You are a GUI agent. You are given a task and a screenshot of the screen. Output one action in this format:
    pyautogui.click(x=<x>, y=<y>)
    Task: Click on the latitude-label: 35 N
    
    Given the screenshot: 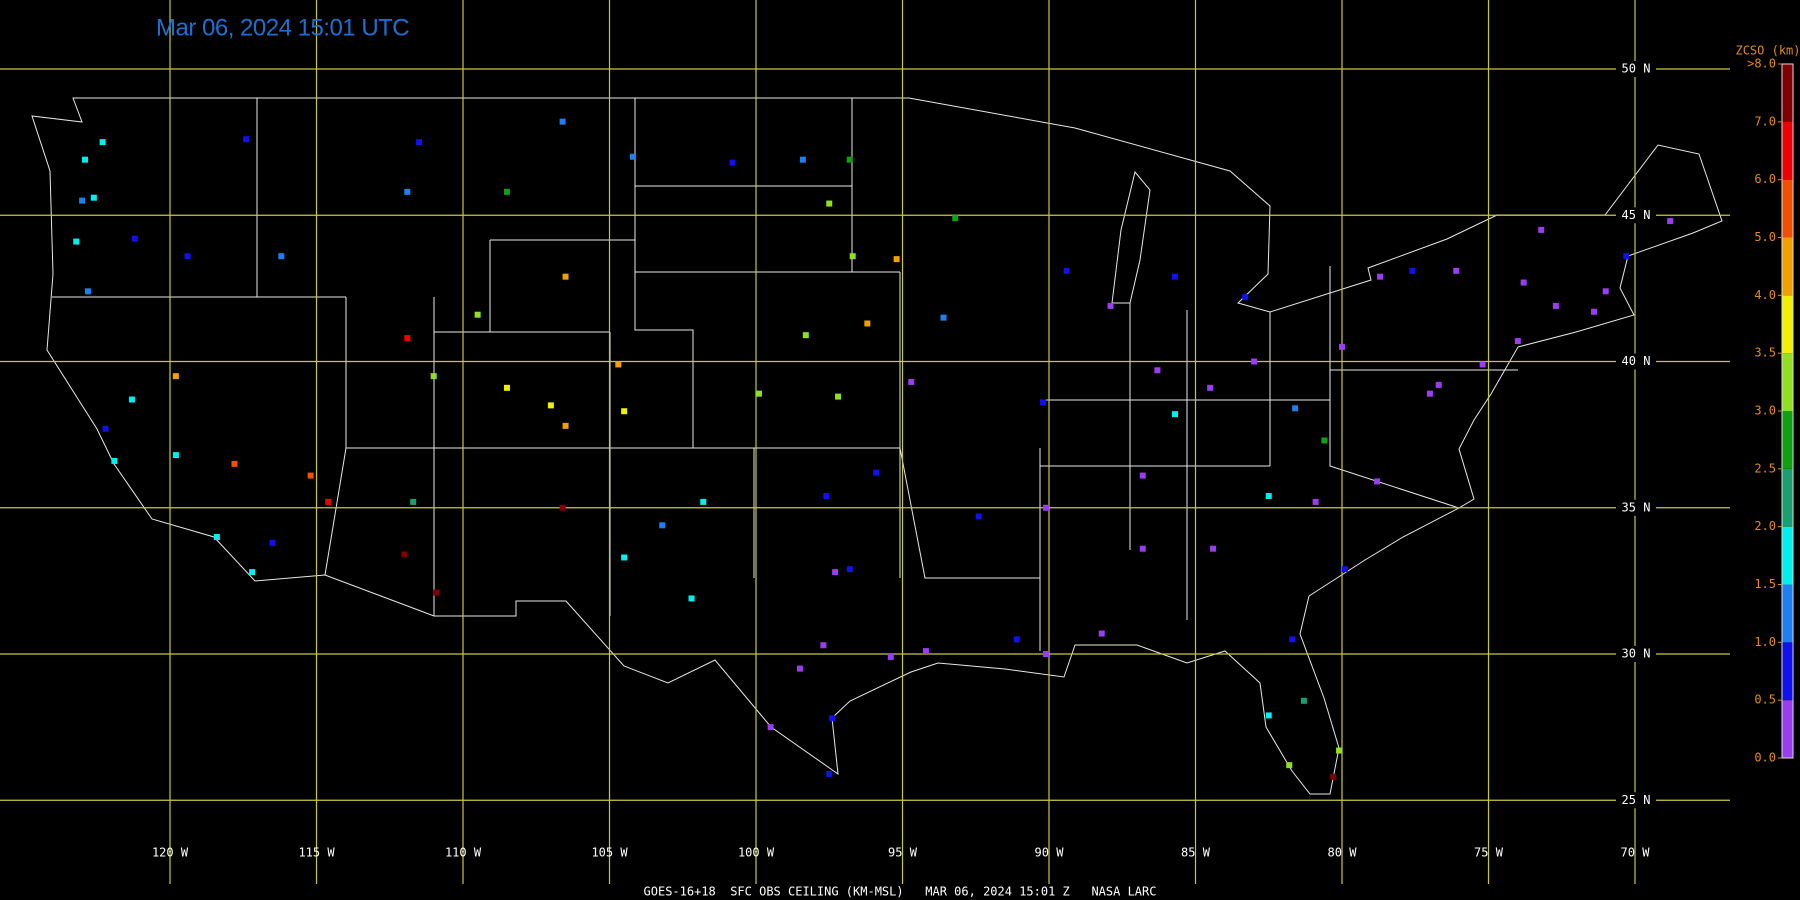 What is the action you would take?
    pyautogui.click(x=1636, y=507)
    